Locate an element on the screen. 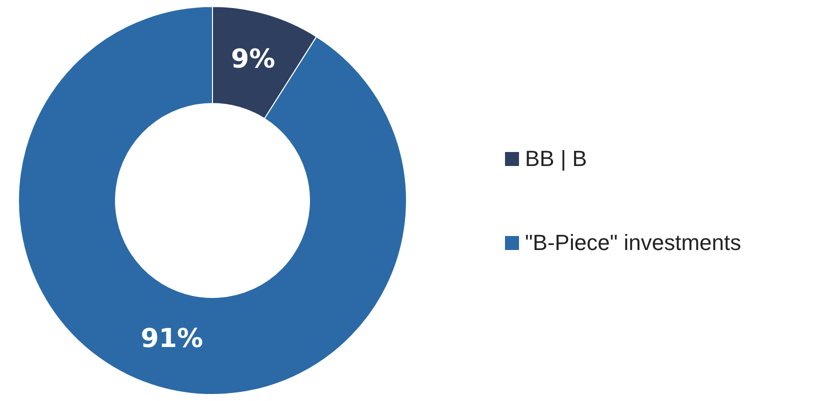  data-label: 9% is located at coordinates (253, 59).